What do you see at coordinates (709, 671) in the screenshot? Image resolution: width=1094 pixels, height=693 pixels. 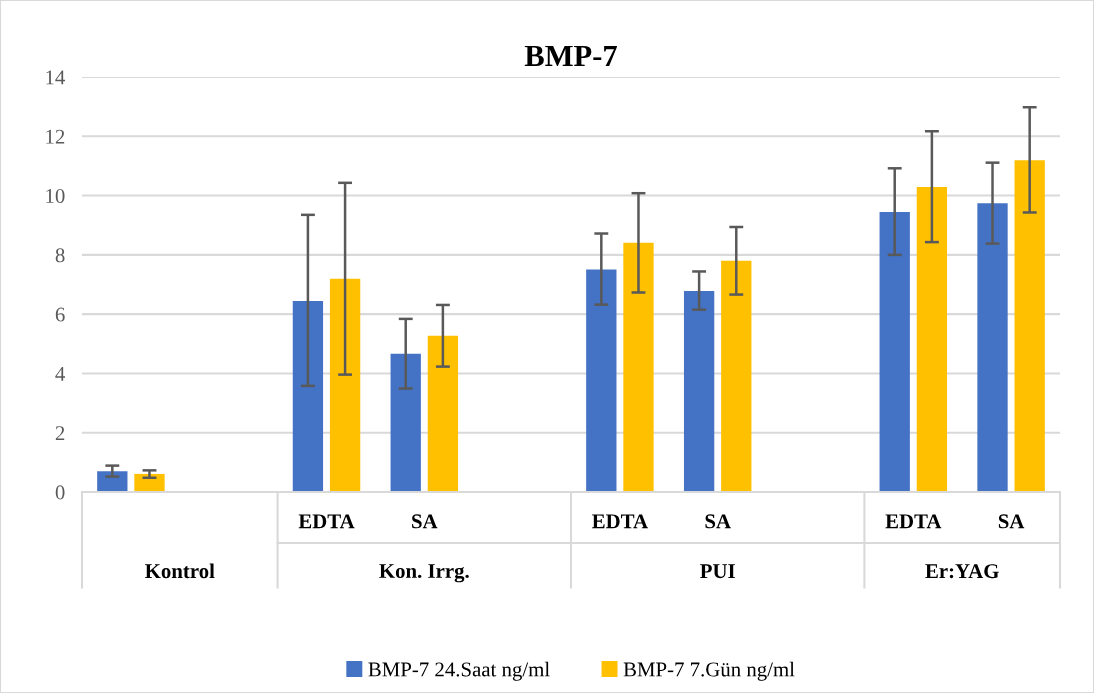 I see `legend-label: BMP-7 7.Gün ng/ml` at bounding box center [709, 671].